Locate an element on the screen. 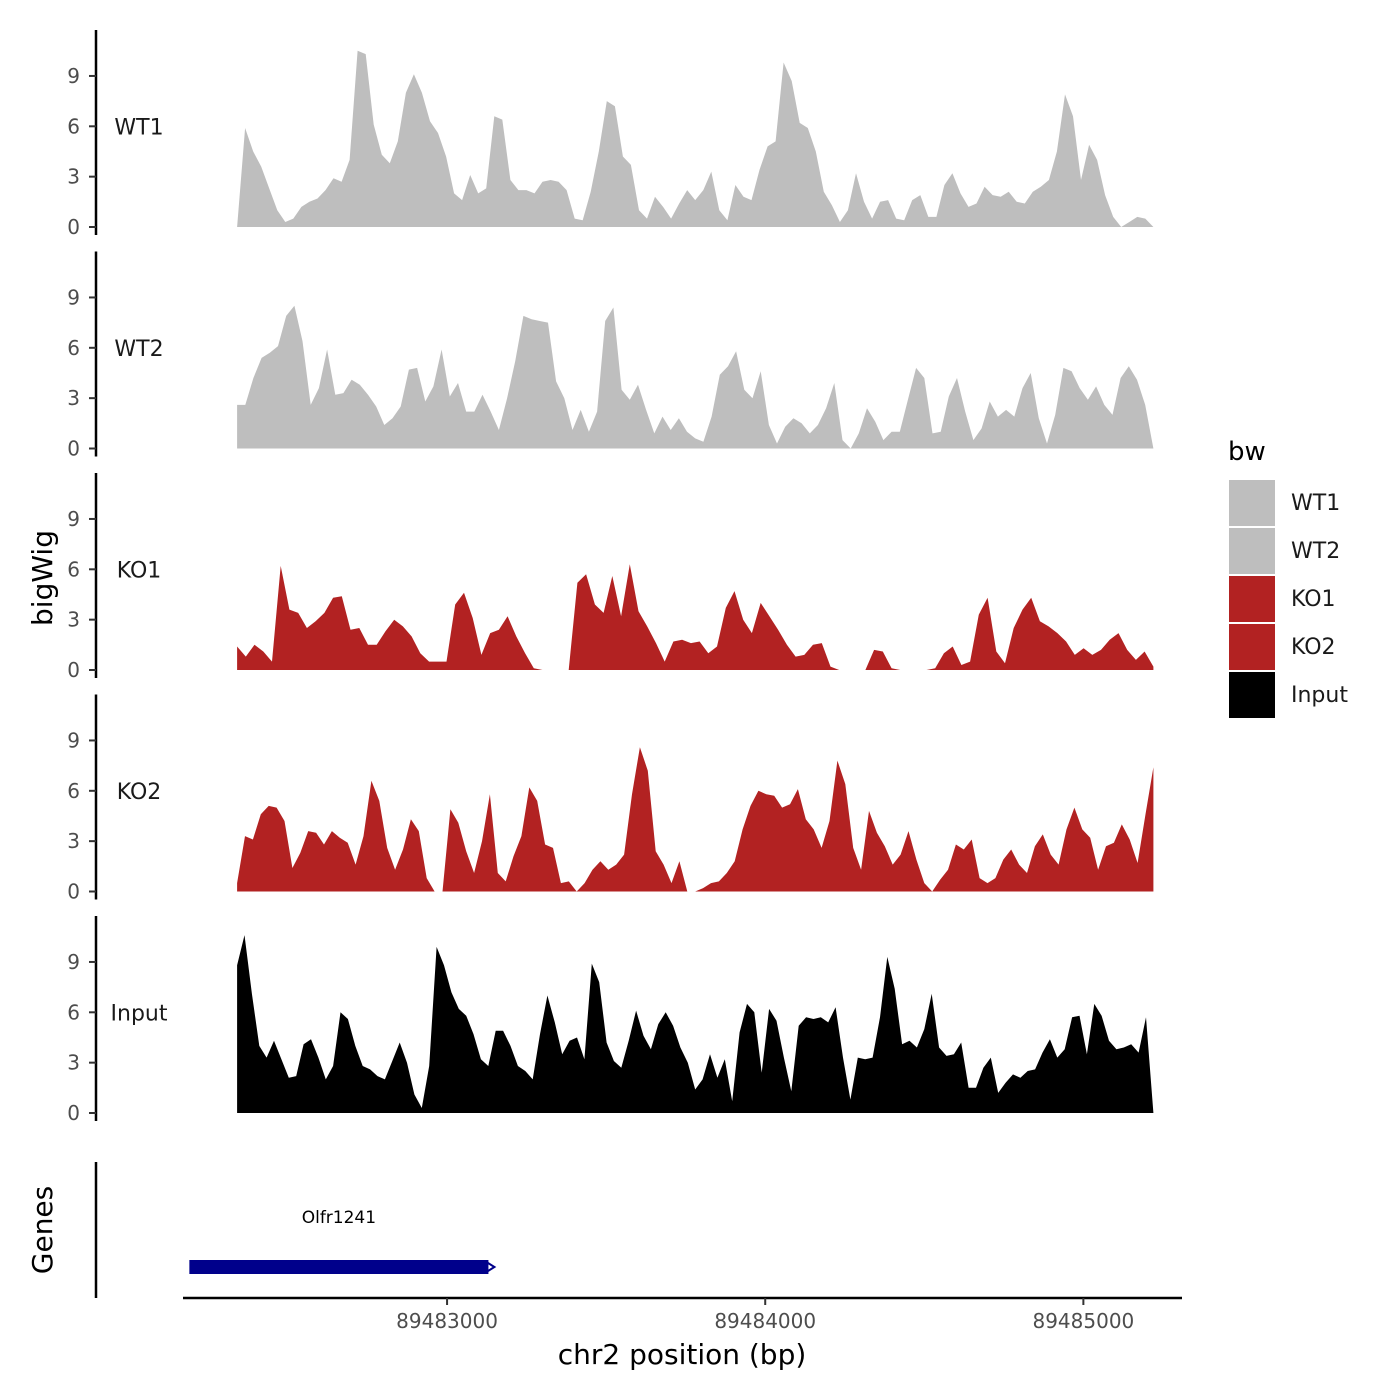  track-label-wt1: WT1 is located at coordinates (138, 128).